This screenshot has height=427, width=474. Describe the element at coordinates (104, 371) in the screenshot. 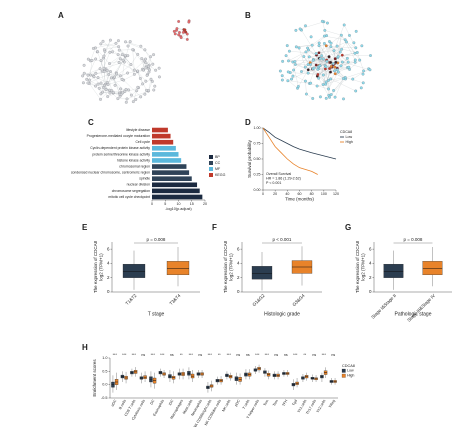

I see `y-tick-label: 0.5` at that location.